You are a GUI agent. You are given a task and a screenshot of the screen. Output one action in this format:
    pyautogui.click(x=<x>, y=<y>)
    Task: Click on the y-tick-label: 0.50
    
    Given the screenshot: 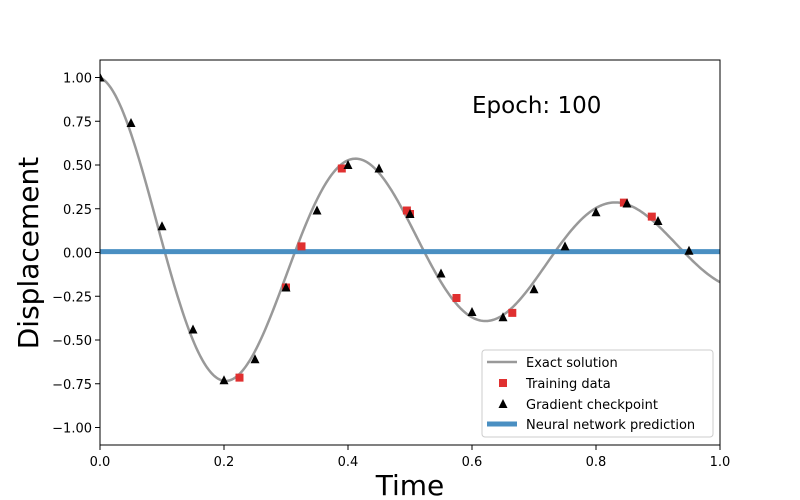 What is the action you would take?
    pyautogui.click(x=77, y=166)
    